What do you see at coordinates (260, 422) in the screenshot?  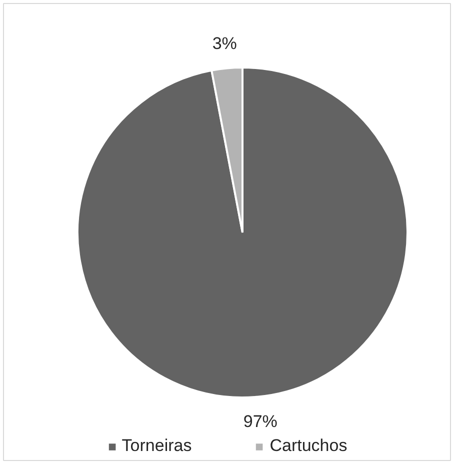 I see `data-label: 97%` at bounding box center [260, 422].